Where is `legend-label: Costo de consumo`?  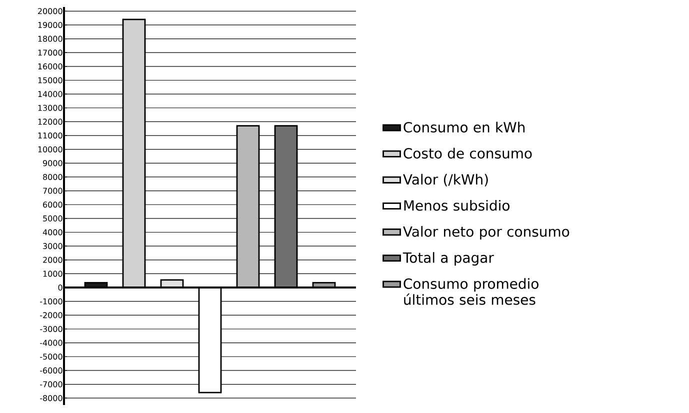
legend-label: Costo de consumo is located at coordinates (468, 153).